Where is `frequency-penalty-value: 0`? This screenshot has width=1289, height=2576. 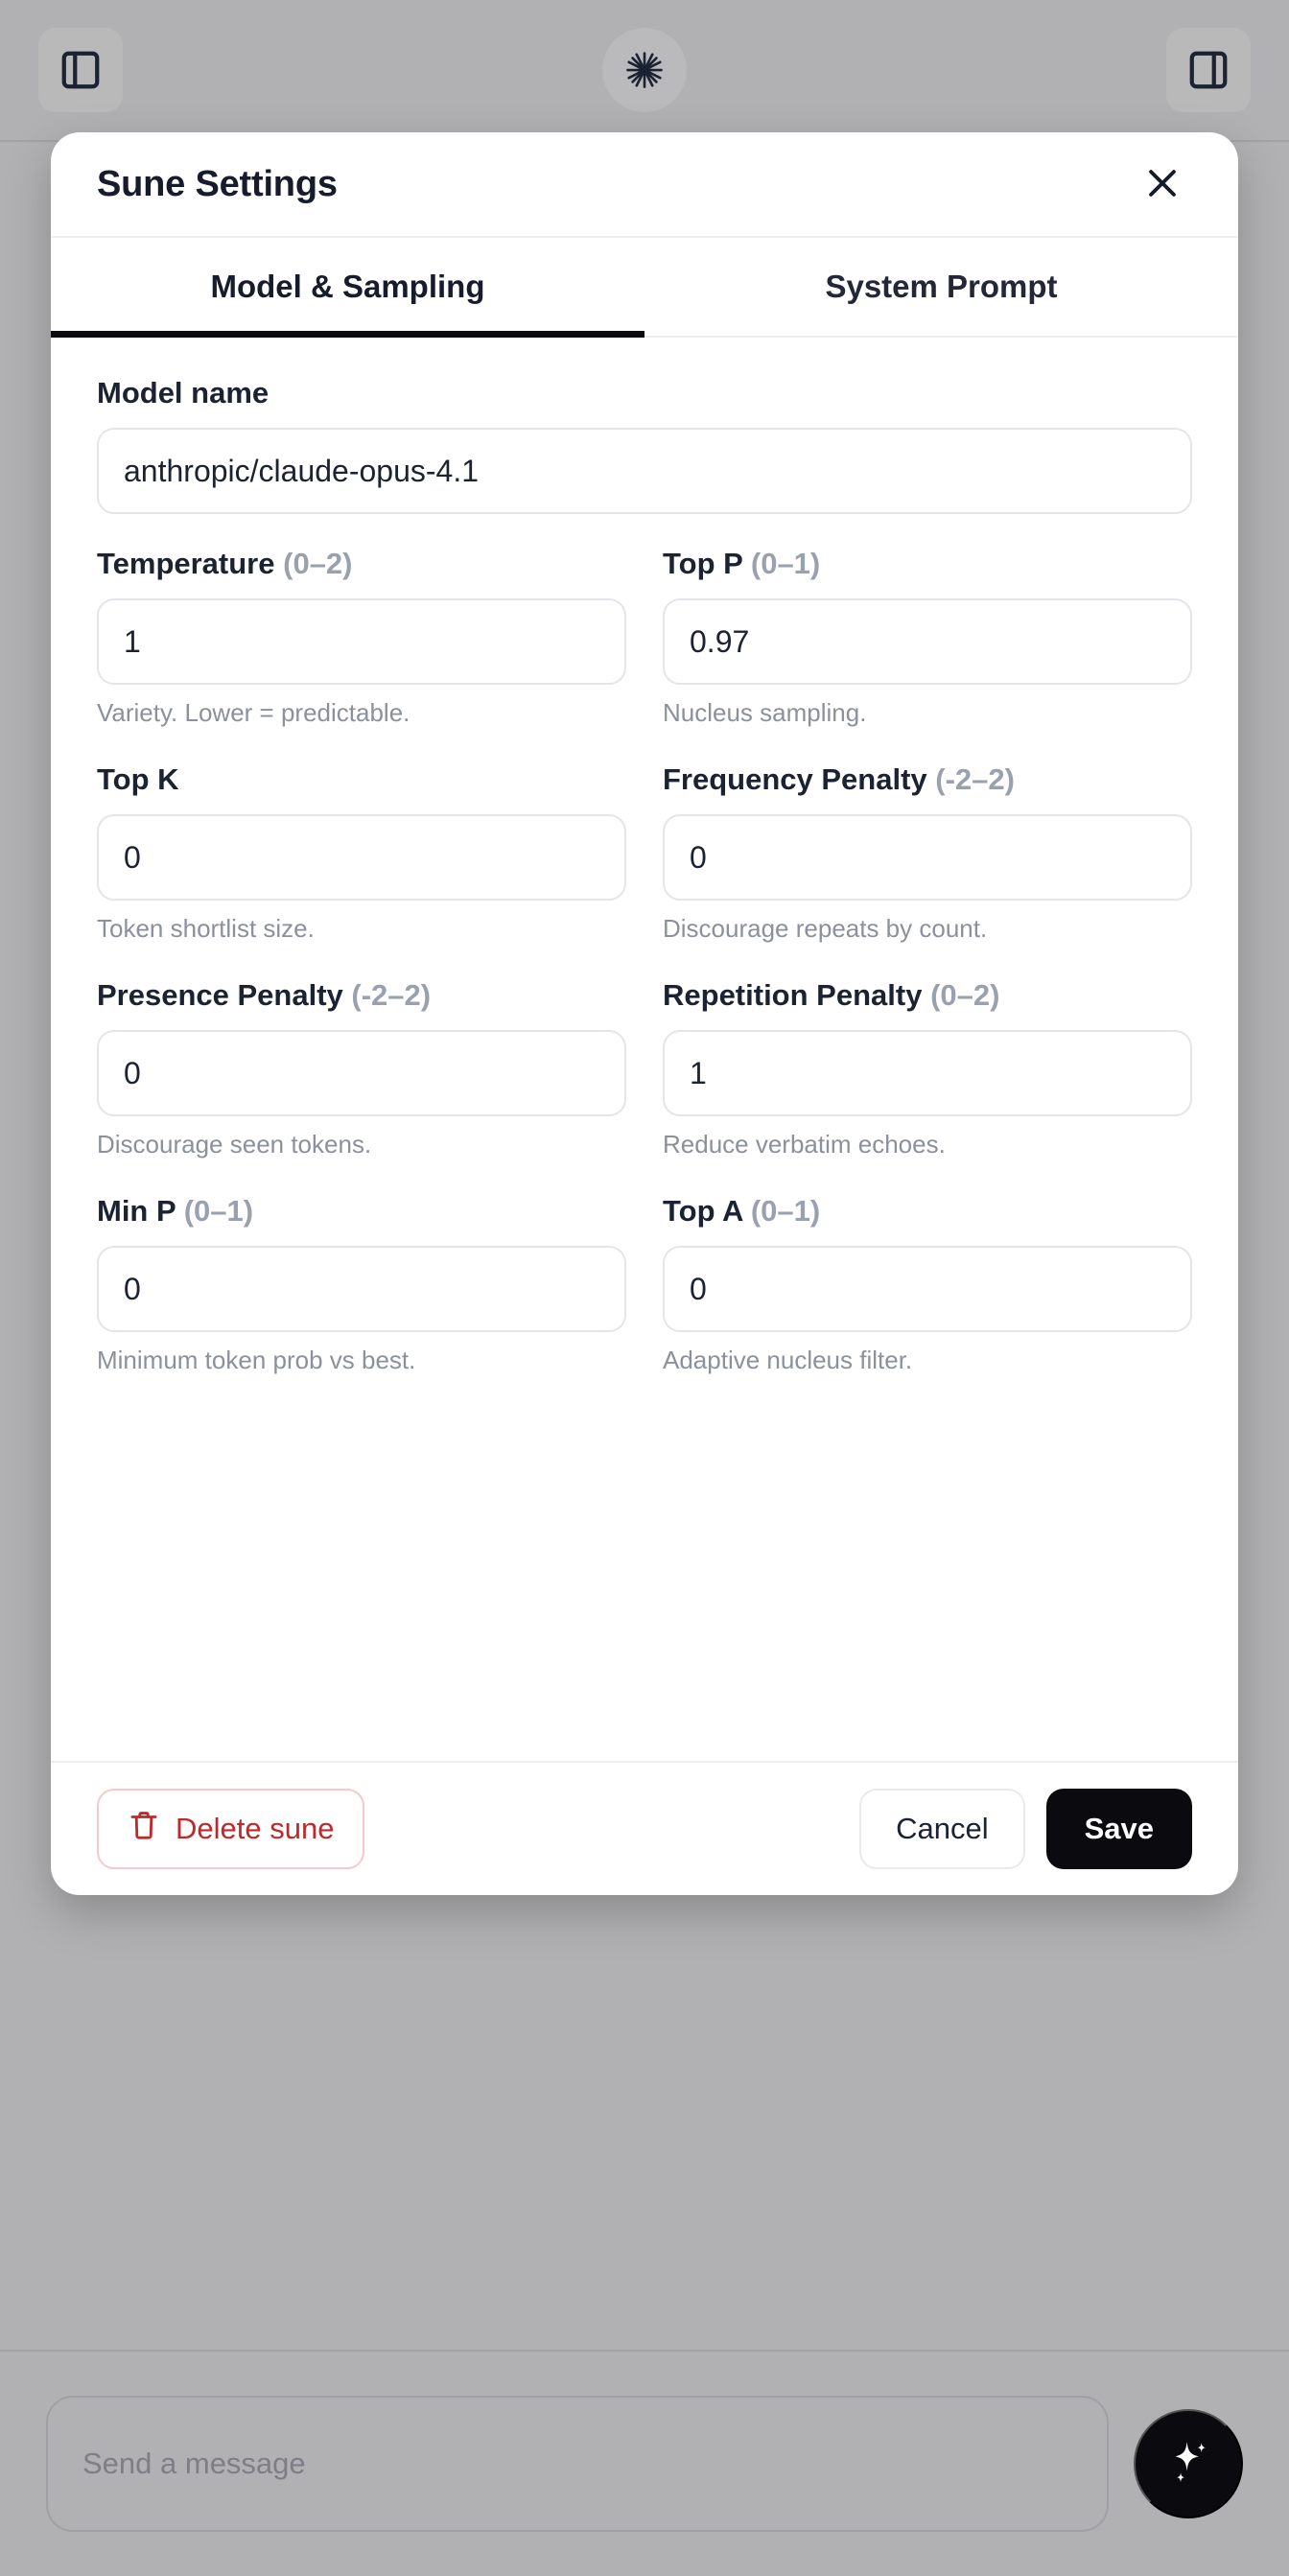 frequency-penalty-value: 0 is located at coordinates (698, 857).